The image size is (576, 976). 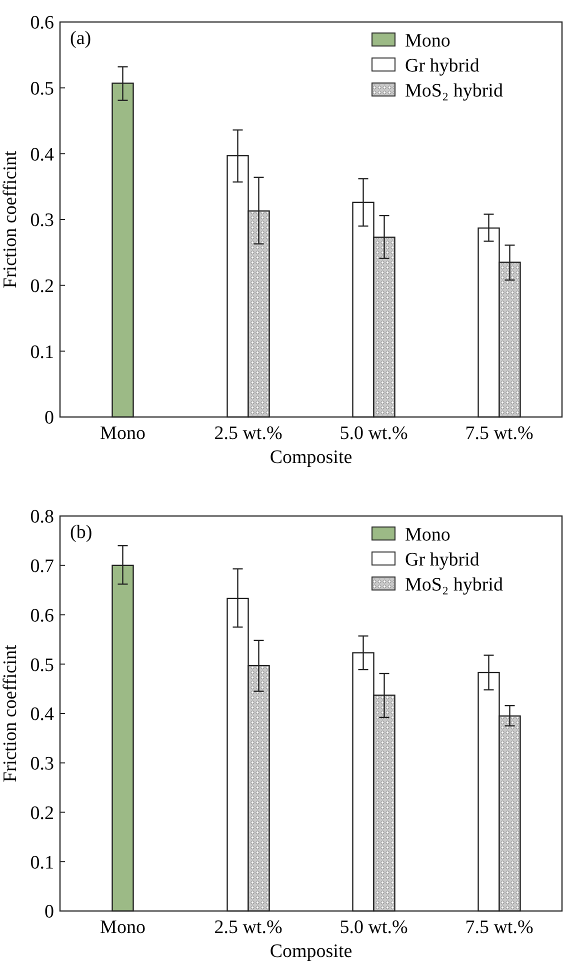 What do you see at coordinates (42, 567) in the screenshot?
I see `y-tick-label: 0.7` at bounding box center [42, 567].